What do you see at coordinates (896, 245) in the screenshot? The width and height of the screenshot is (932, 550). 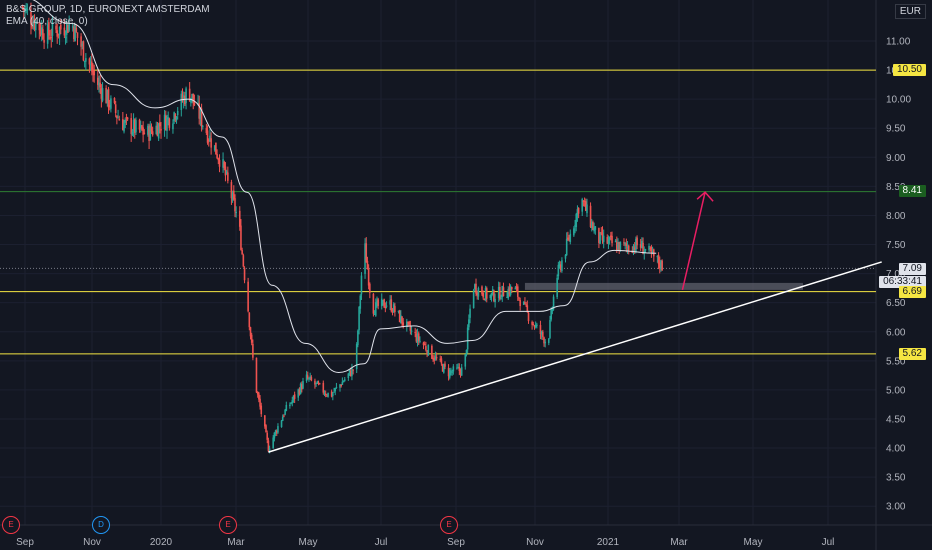 I see `y-tick-label: 7.50` at bounding box center [896, 245].